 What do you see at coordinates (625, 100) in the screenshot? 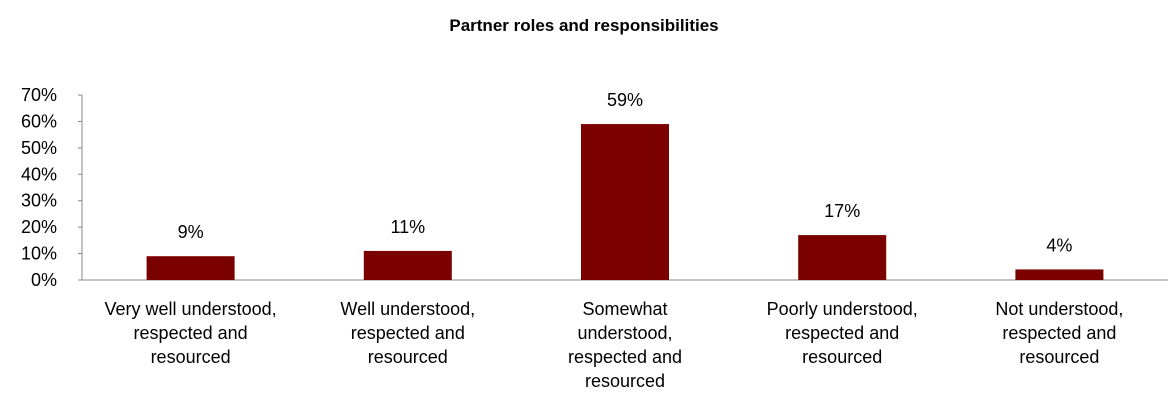
I see `data-label: 59%` at bounding box center [625, 100].